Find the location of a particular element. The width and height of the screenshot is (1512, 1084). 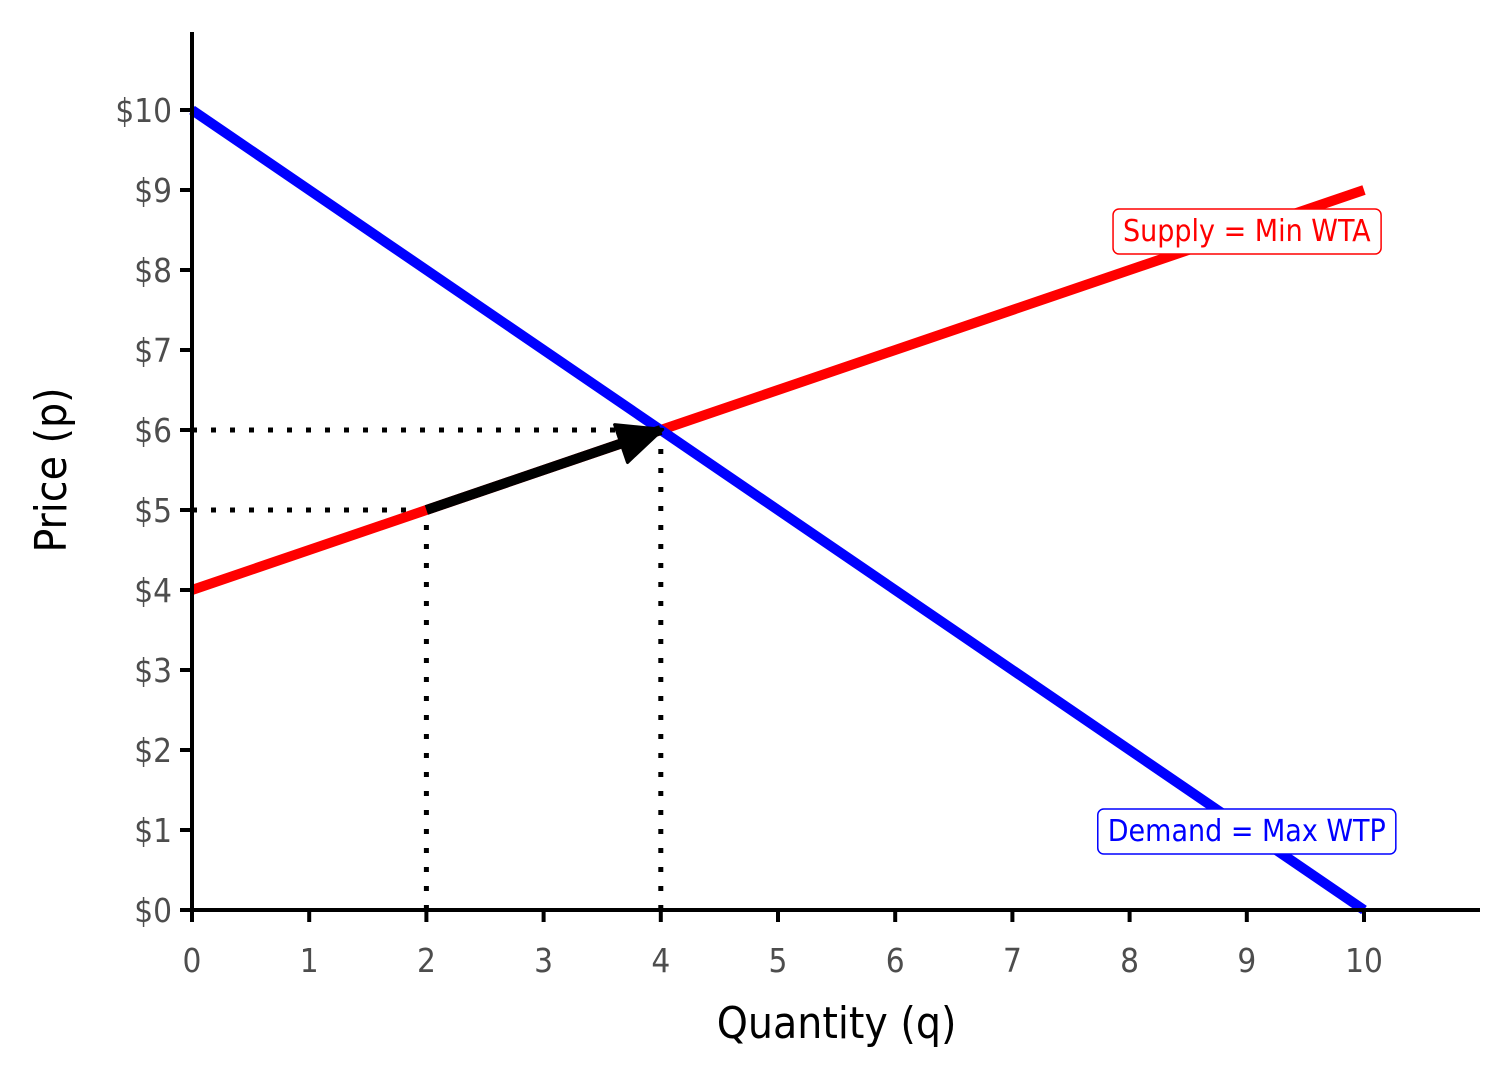

demand-label-box is located at coordinates (1247, 831).